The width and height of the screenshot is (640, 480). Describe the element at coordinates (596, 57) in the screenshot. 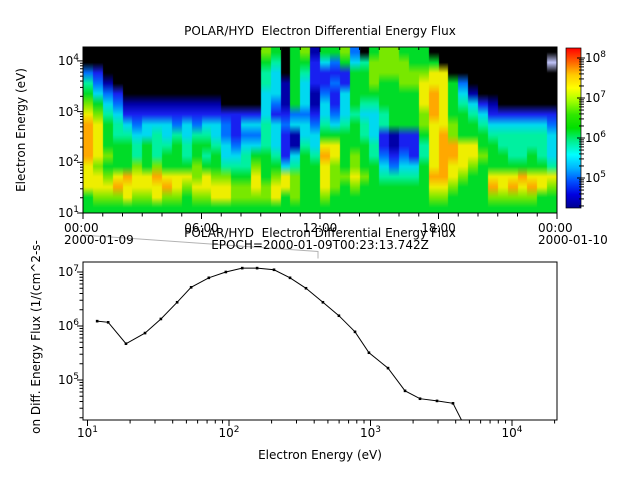

I see `colorbar-tick-label: 108` at that location.